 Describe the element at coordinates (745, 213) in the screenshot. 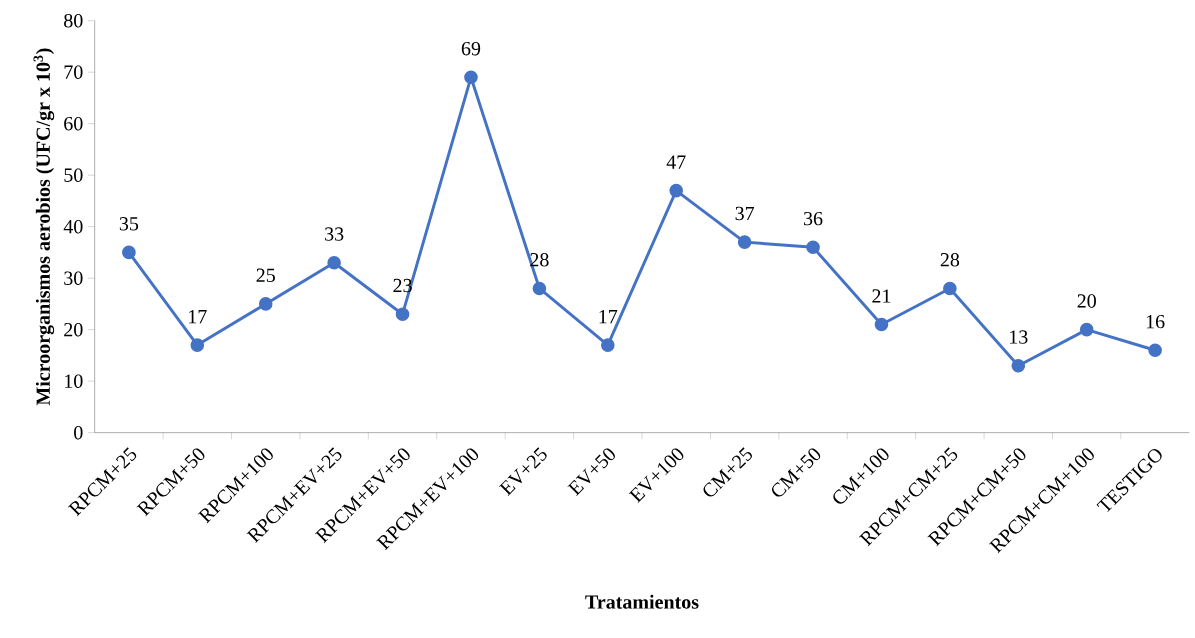

I see `data-label: 37` at that location.